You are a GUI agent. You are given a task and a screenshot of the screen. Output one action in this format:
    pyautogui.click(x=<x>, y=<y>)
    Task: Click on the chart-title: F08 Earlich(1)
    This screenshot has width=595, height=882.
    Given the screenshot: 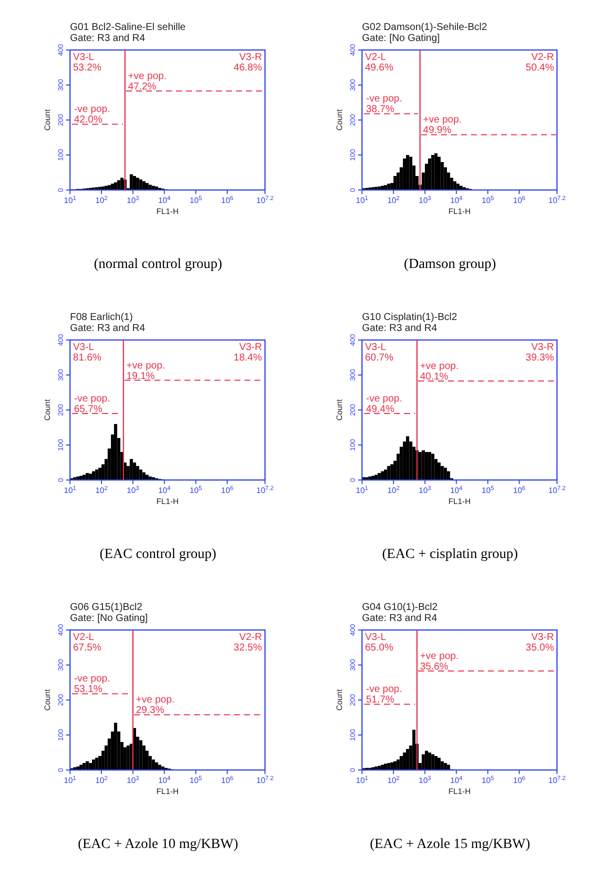 What is the action you would take?
    pyautogui.click(x=101, y=317)
    